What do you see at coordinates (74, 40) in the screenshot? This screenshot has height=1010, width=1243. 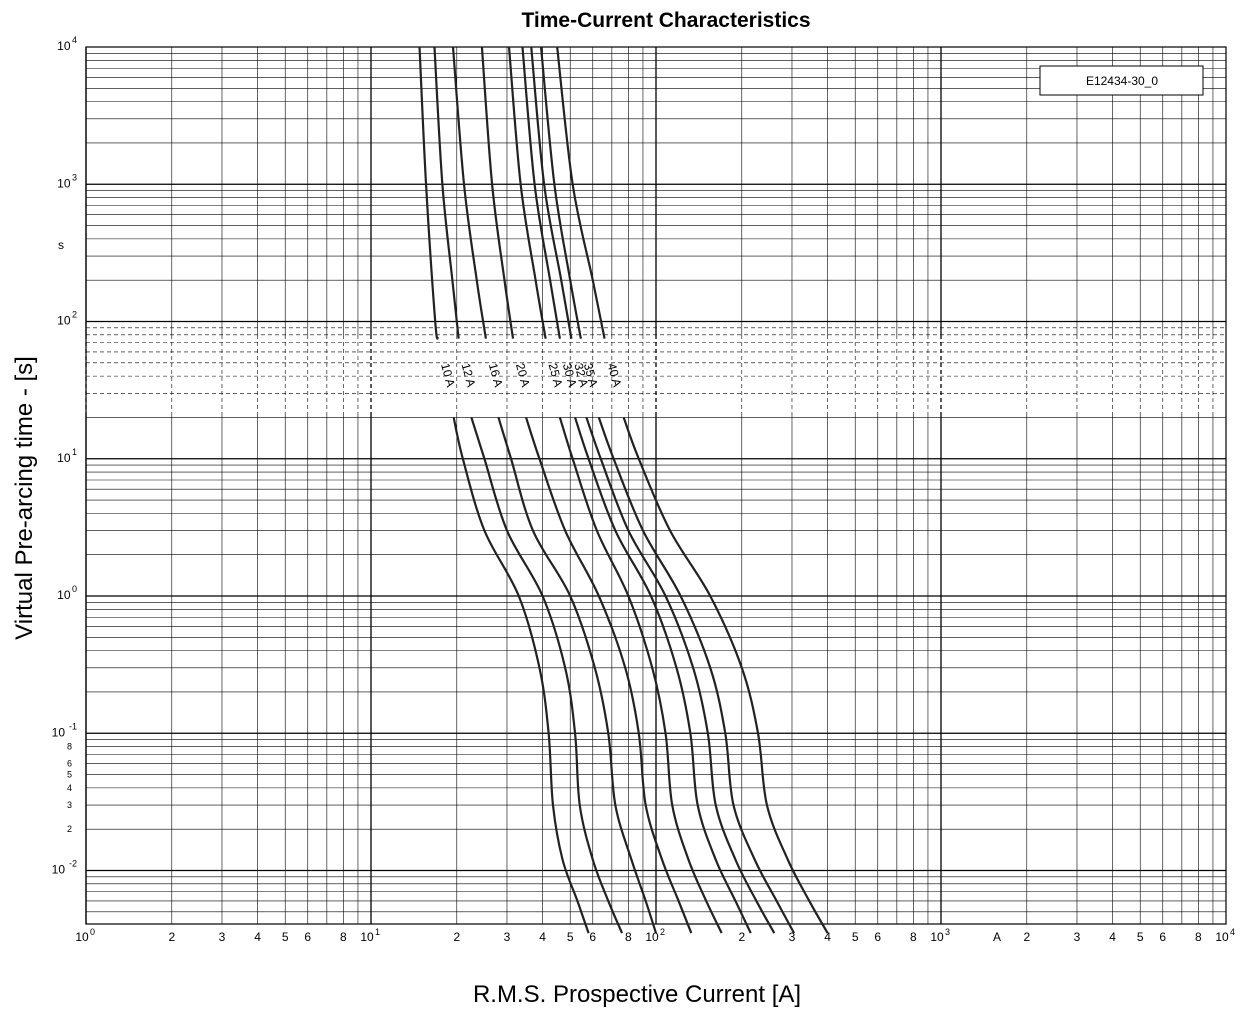 I see `y-tick-exponent: 4` at bounding box center [74, 40].